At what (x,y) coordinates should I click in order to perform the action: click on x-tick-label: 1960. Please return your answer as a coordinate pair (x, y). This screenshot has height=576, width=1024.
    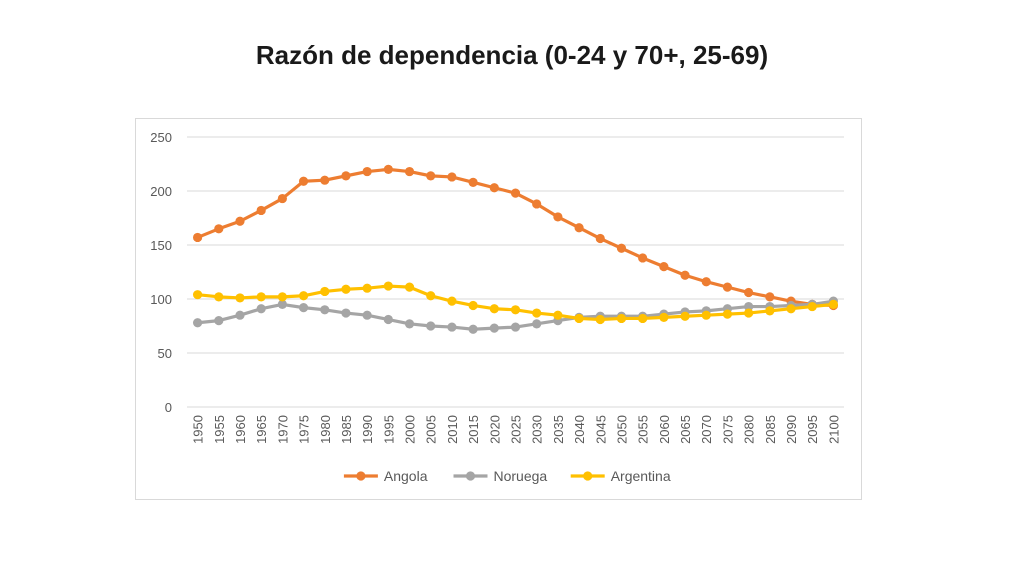
    Looking at the image, I should click on (240, 429).